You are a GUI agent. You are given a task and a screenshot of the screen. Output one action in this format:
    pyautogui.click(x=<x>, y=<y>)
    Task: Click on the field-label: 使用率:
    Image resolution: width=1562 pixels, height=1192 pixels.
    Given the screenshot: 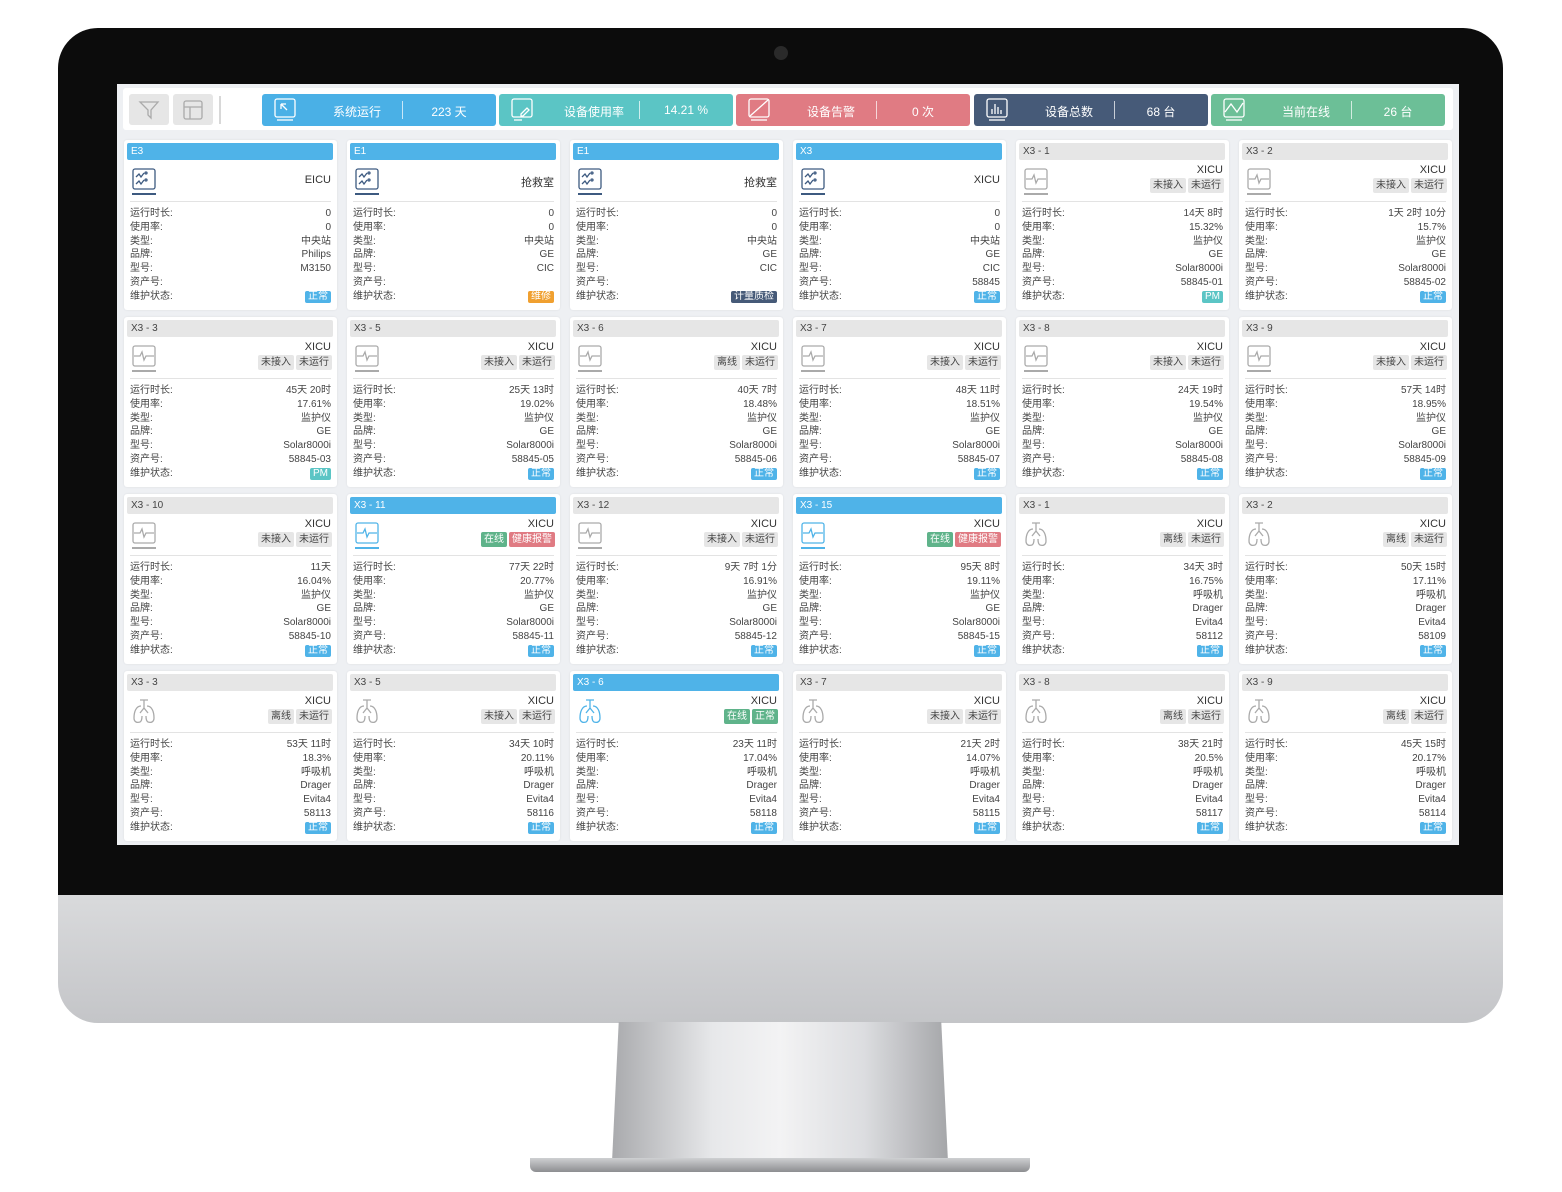 What is the action you would take?
    pyautogui.click(x=369, y=404)
    